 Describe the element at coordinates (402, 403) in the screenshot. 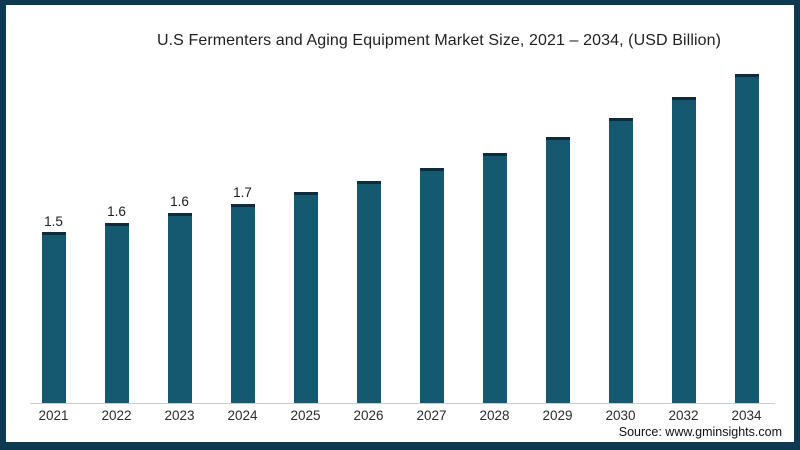

I see `x-axis-line` at that location.